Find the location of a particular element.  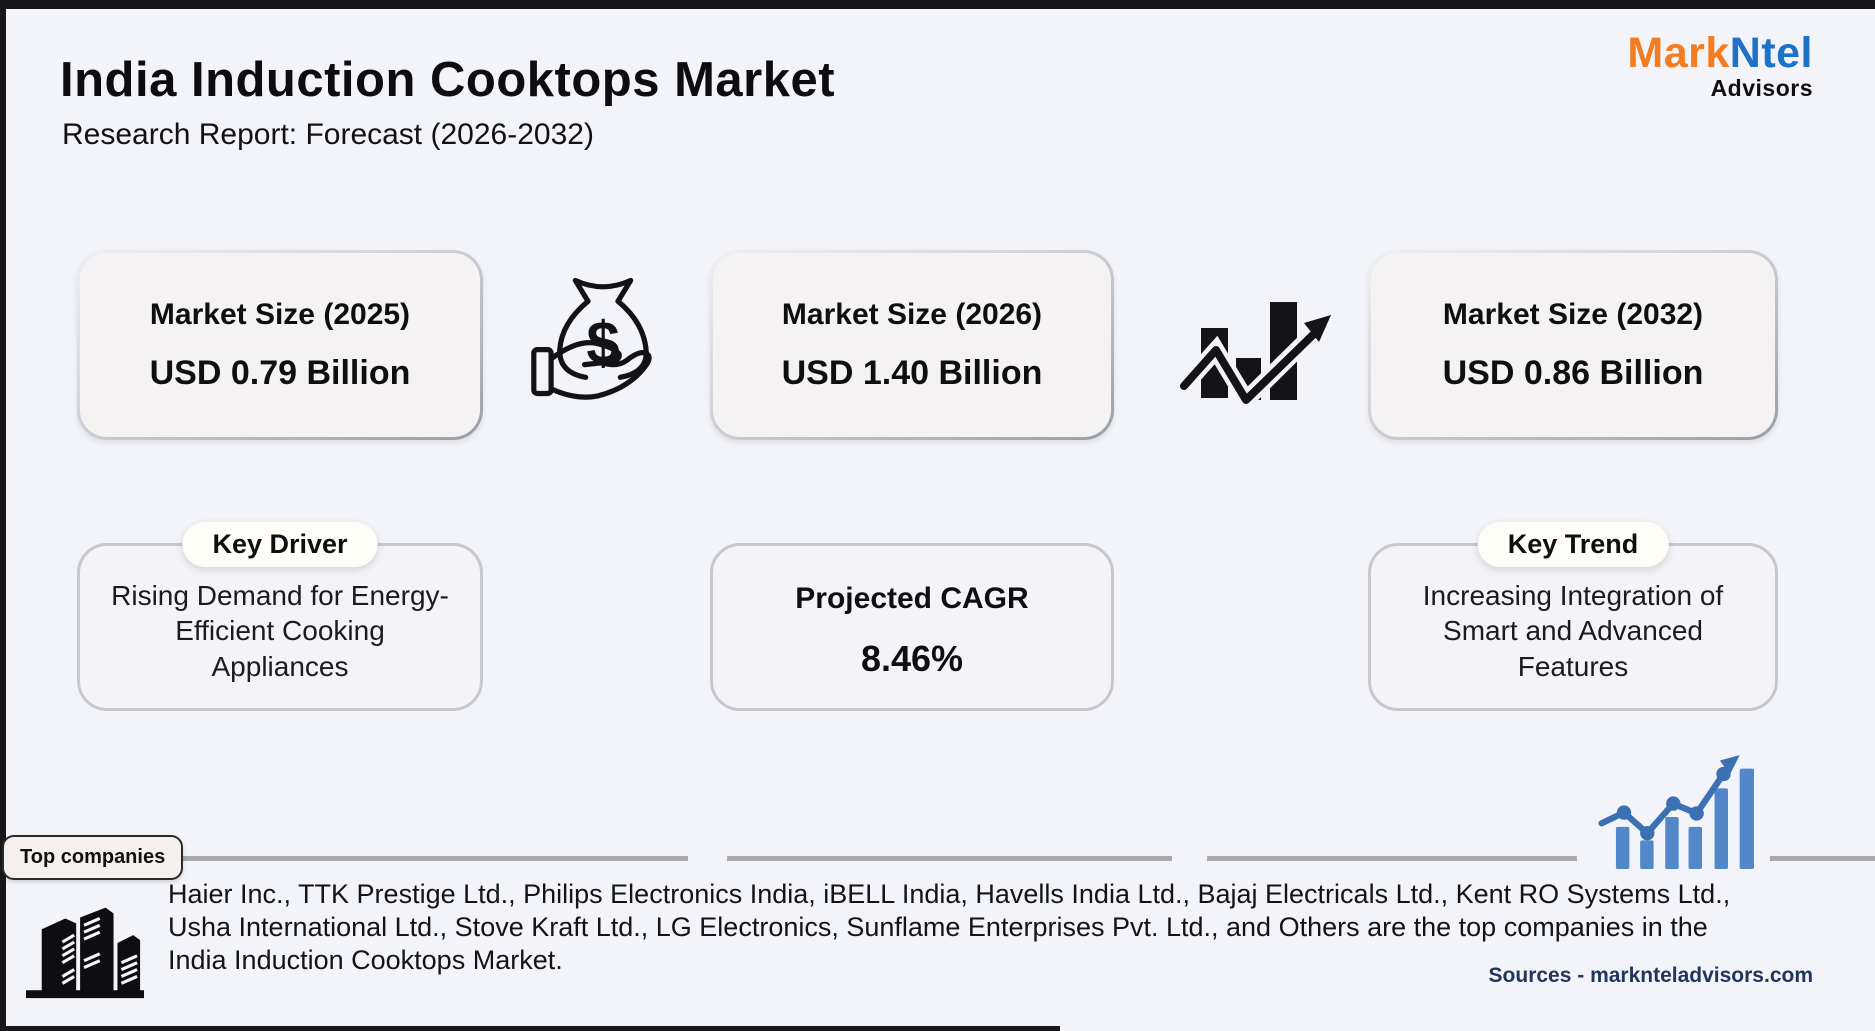

logo-mark-text: Mark is located at coordinates (1678, 53).